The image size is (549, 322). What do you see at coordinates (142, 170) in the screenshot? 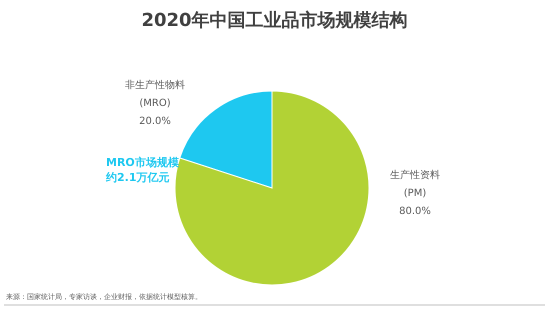
I see `text: MRO市场规模约2.1万亿元` at bounding box center [142, 170].